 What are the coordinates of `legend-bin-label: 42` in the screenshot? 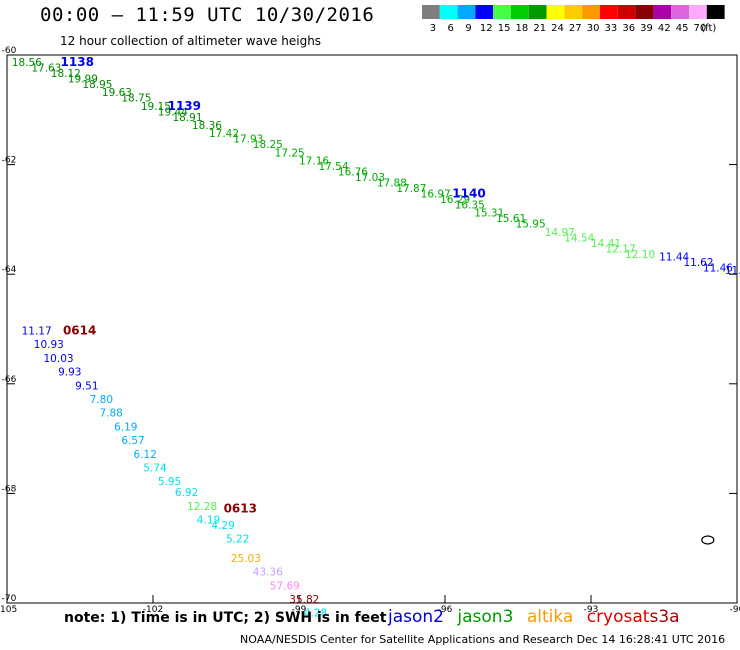 It's located at (664, 28).